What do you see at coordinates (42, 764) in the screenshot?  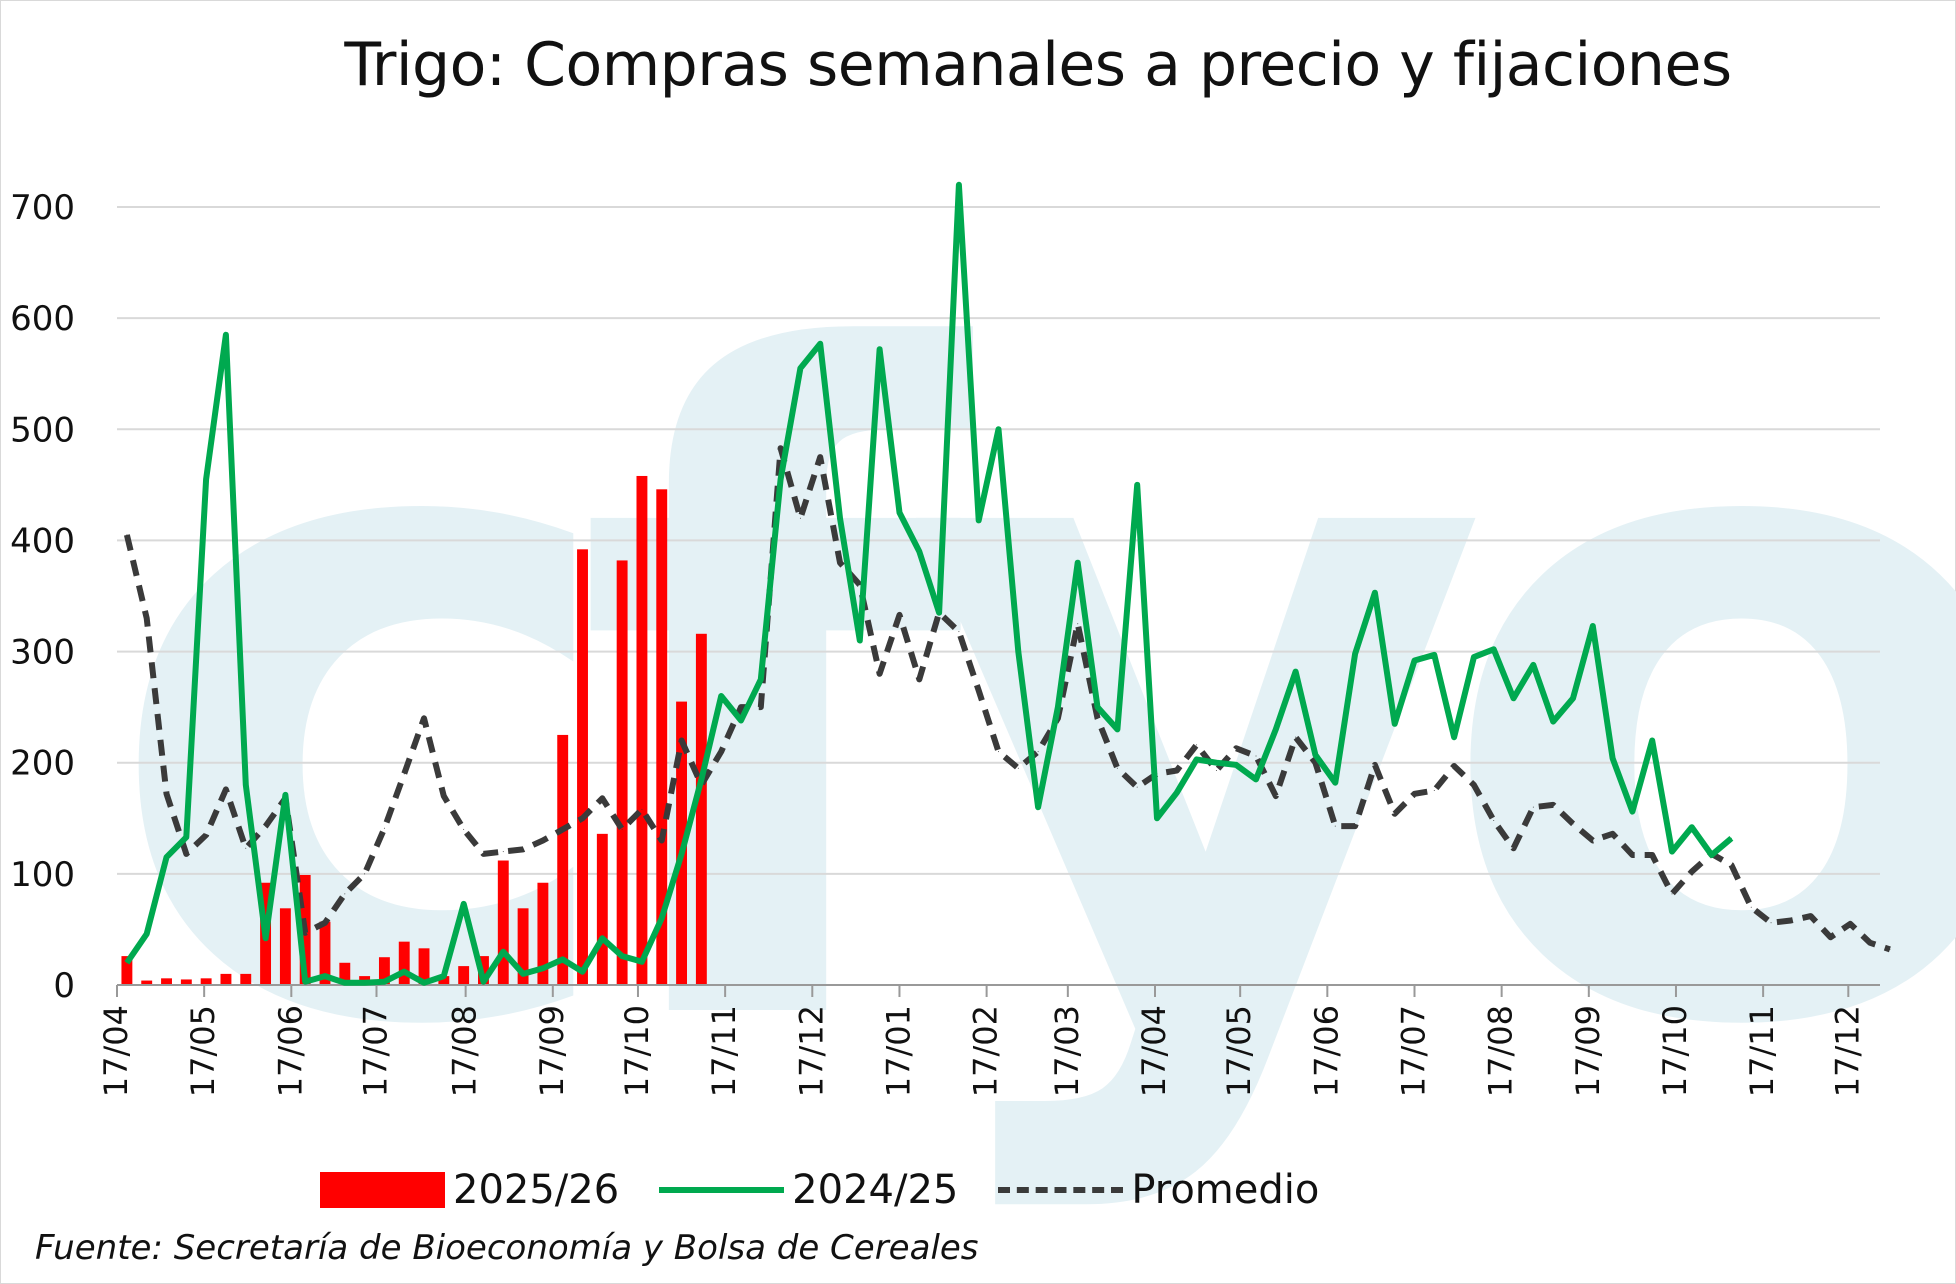 I see `y-tick-label: 200` at bounding box center [42, 764].